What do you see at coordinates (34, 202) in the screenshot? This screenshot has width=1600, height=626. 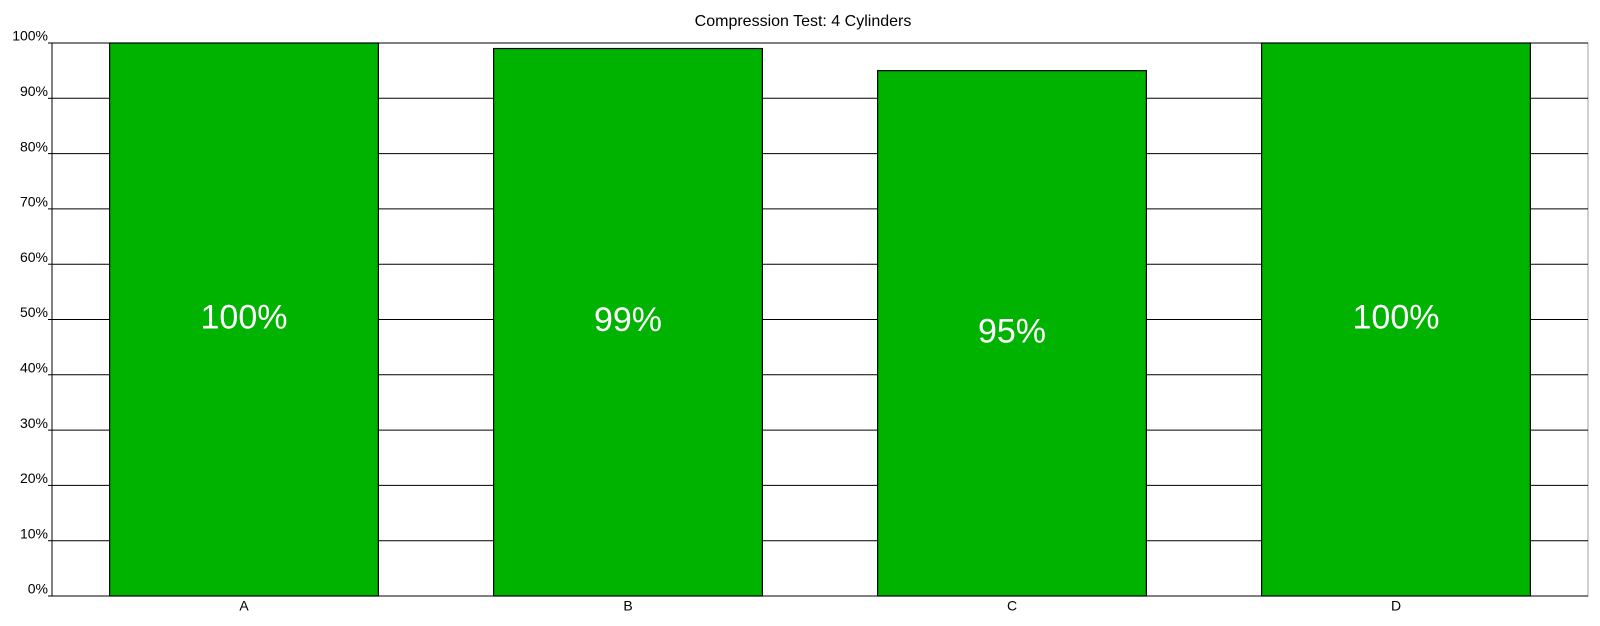 I see `y-tick-label: 70%` at bounding box center [34, 202].